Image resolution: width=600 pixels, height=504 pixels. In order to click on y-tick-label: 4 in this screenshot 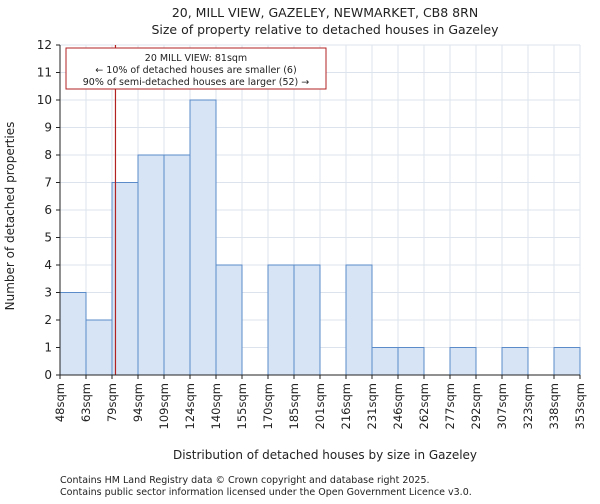, I will do `click(48, 265)`.